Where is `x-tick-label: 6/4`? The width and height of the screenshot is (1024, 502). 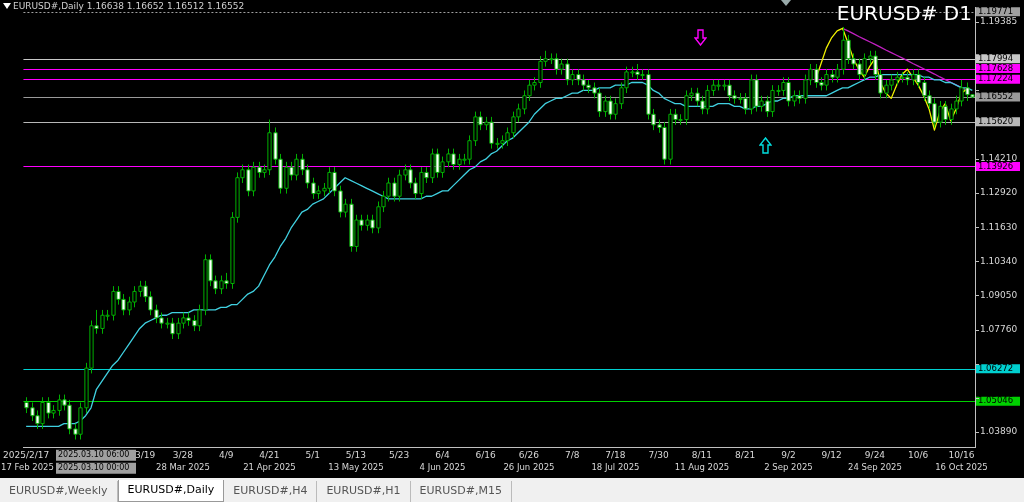
x-tick-label: 6/4 is located at coordinates (442, 454).